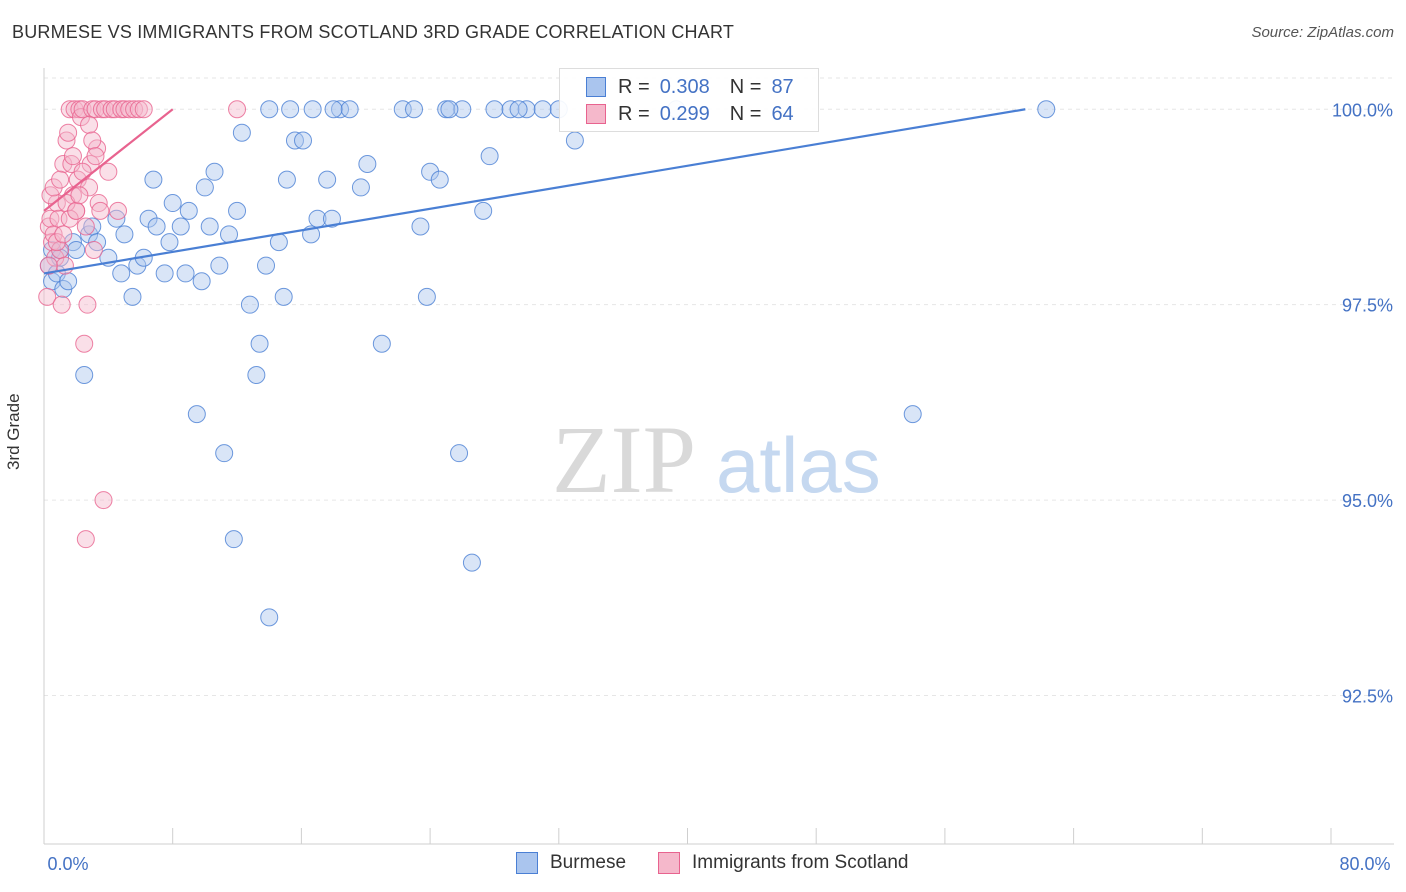 The image size is (1406, 892). Describe the element at coordinates (1362, 110) in the screenshot. I see `y-tick-label-0: 100.0%` at that location.